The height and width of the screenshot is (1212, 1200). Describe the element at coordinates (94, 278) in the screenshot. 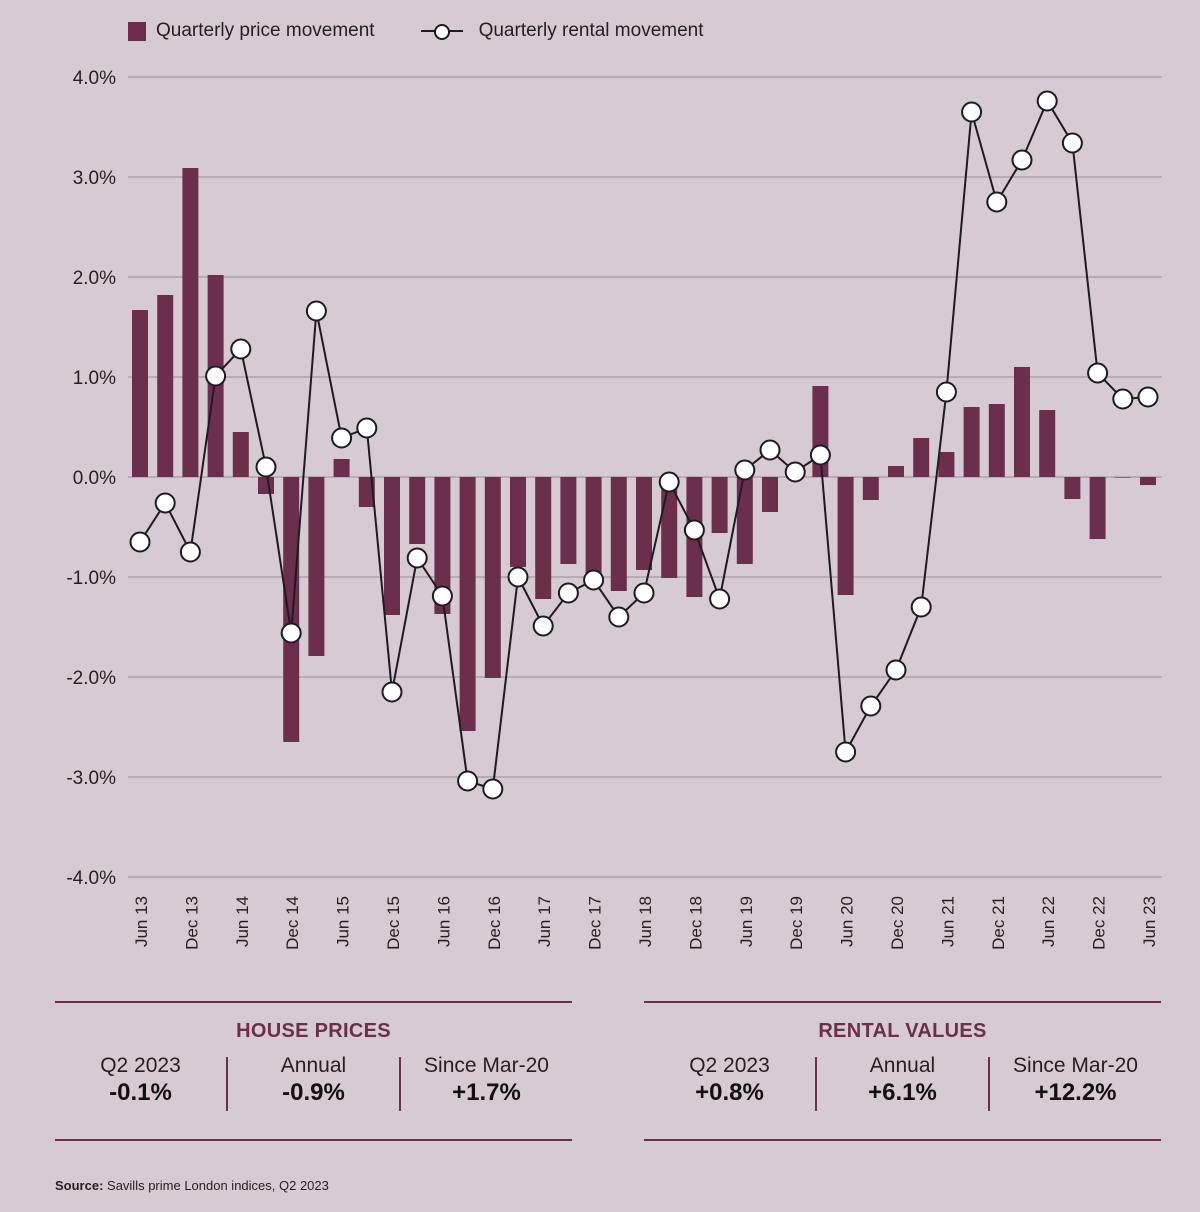

I see `y-tick-label: 2.0%` at that location.